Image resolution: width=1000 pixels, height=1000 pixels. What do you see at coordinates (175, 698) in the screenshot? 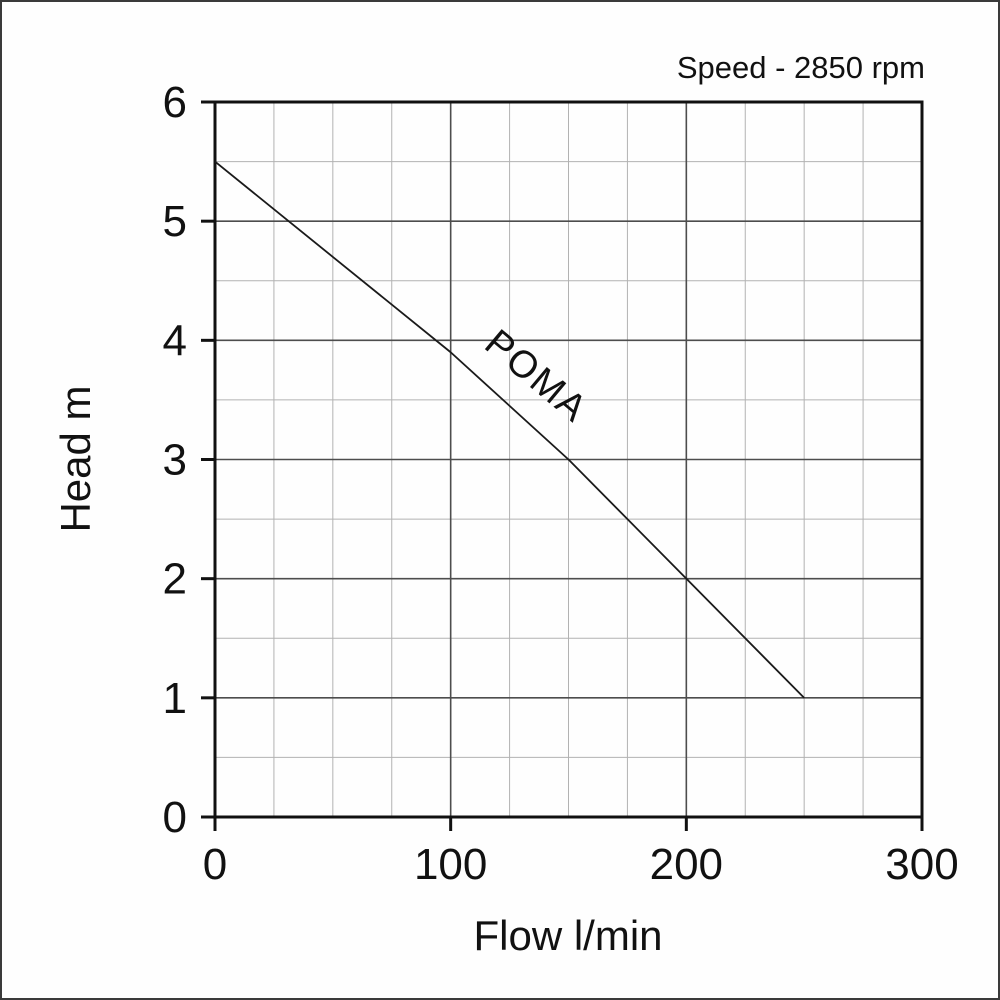
I see `y-tick-label: 1` at bounding box center [175, 698].